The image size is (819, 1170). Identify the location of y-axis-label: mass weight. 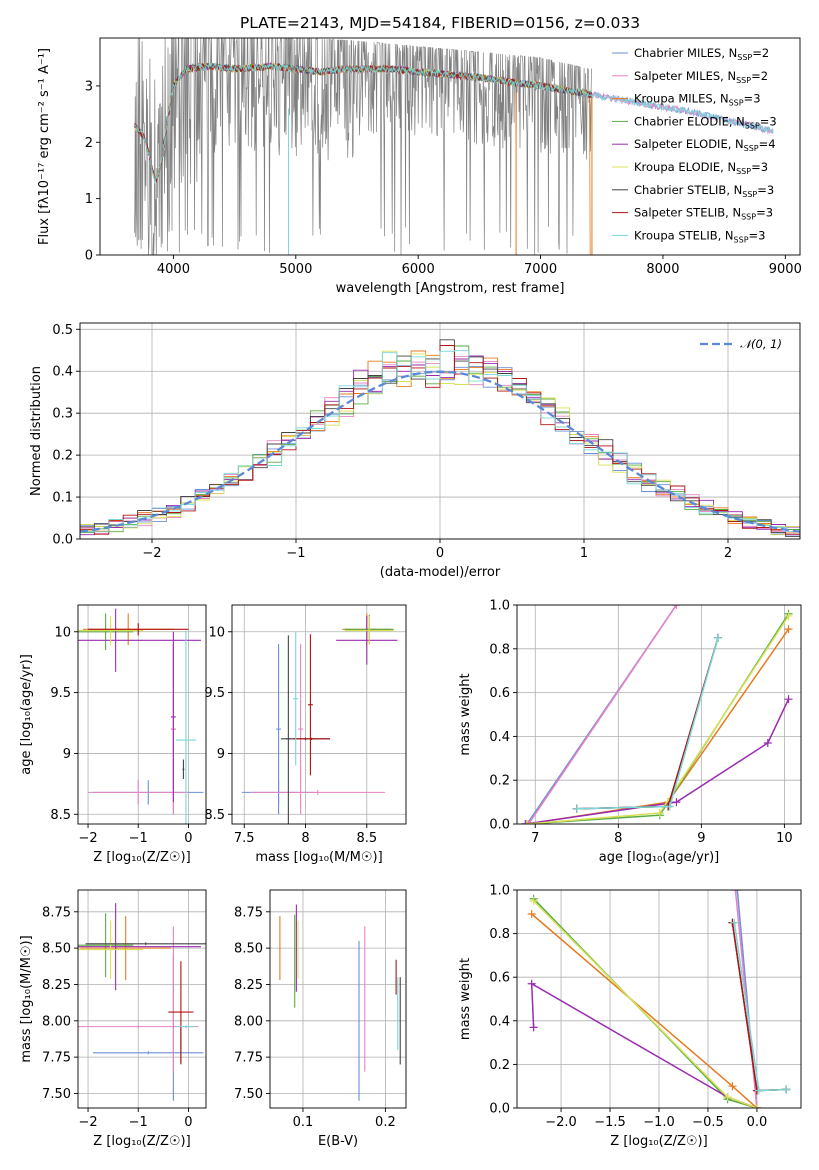
(465, 999).